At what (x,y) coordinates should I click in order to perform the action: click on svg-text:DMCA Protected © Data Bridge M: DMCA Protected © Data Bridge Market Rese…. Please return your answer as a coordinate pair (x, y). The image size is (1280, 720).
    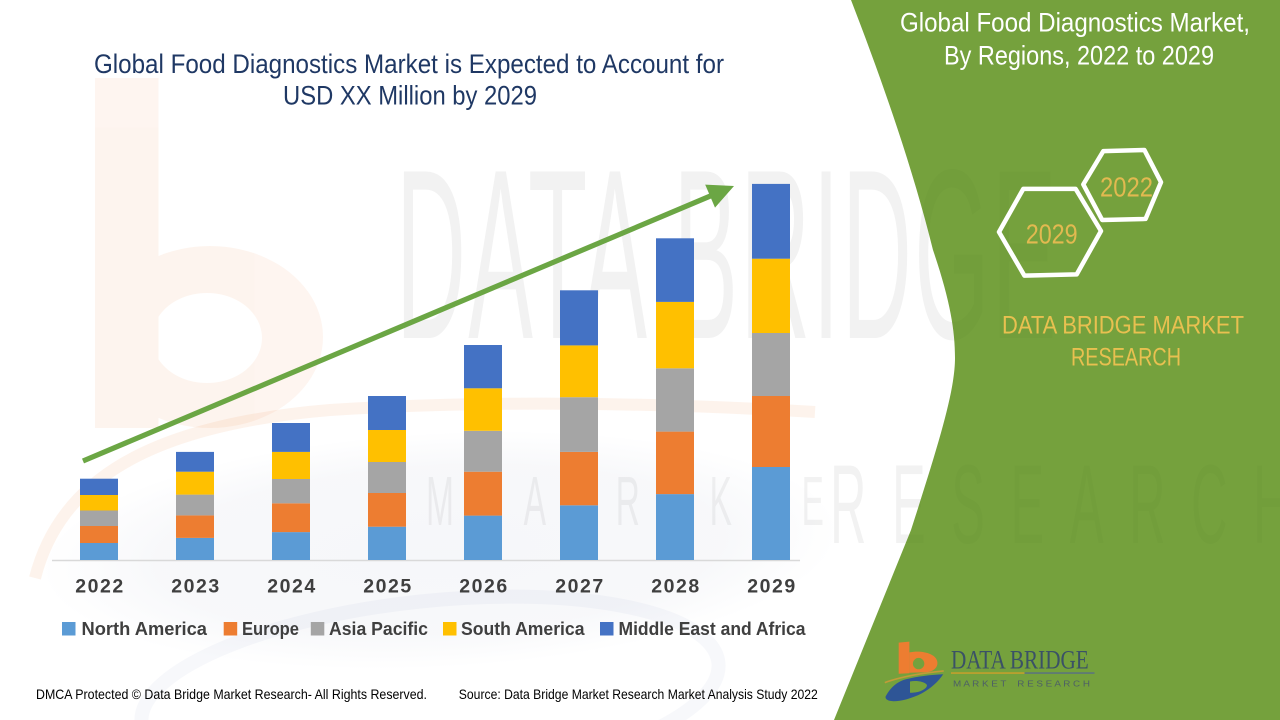
    Looking at the image, I should click on (231, 694).